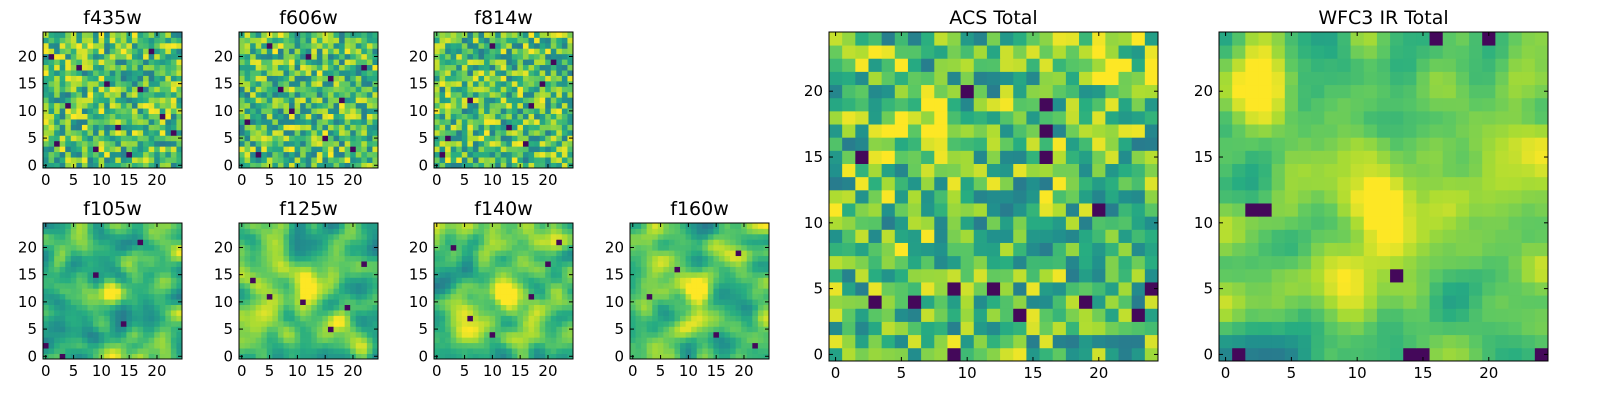 This screenshot has width=1600, height=400. Describe the element at coordinates (112, 209) in the screenshot. I see `panel-title: f105w` at that location.